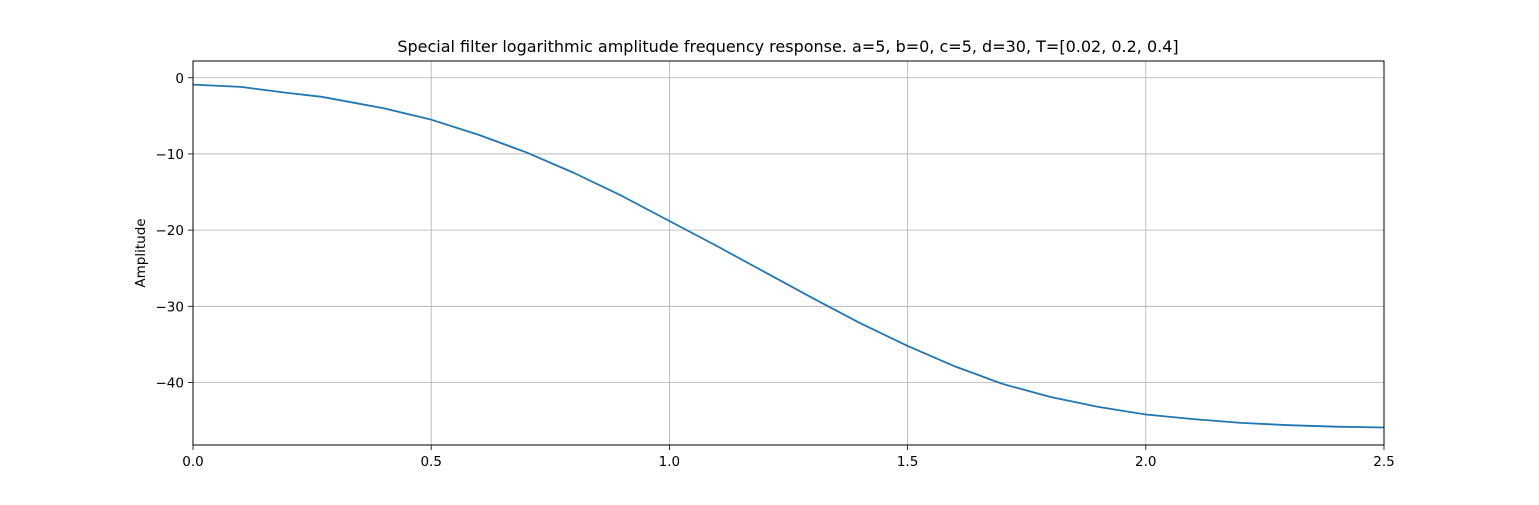 The width and height of the screenshot is (1539, 505). I want to click on x-tick-label: 2.0, so click(1145, 462).